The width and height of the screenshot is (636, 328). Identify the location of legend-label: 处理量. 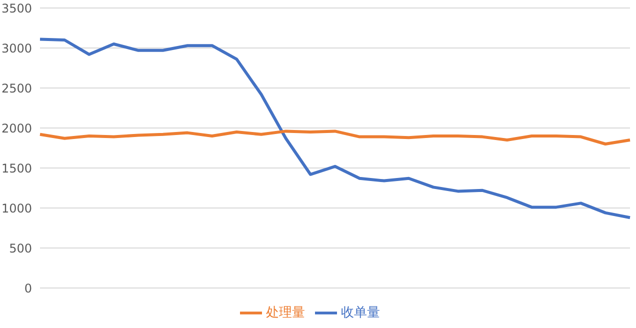
(285, 313).